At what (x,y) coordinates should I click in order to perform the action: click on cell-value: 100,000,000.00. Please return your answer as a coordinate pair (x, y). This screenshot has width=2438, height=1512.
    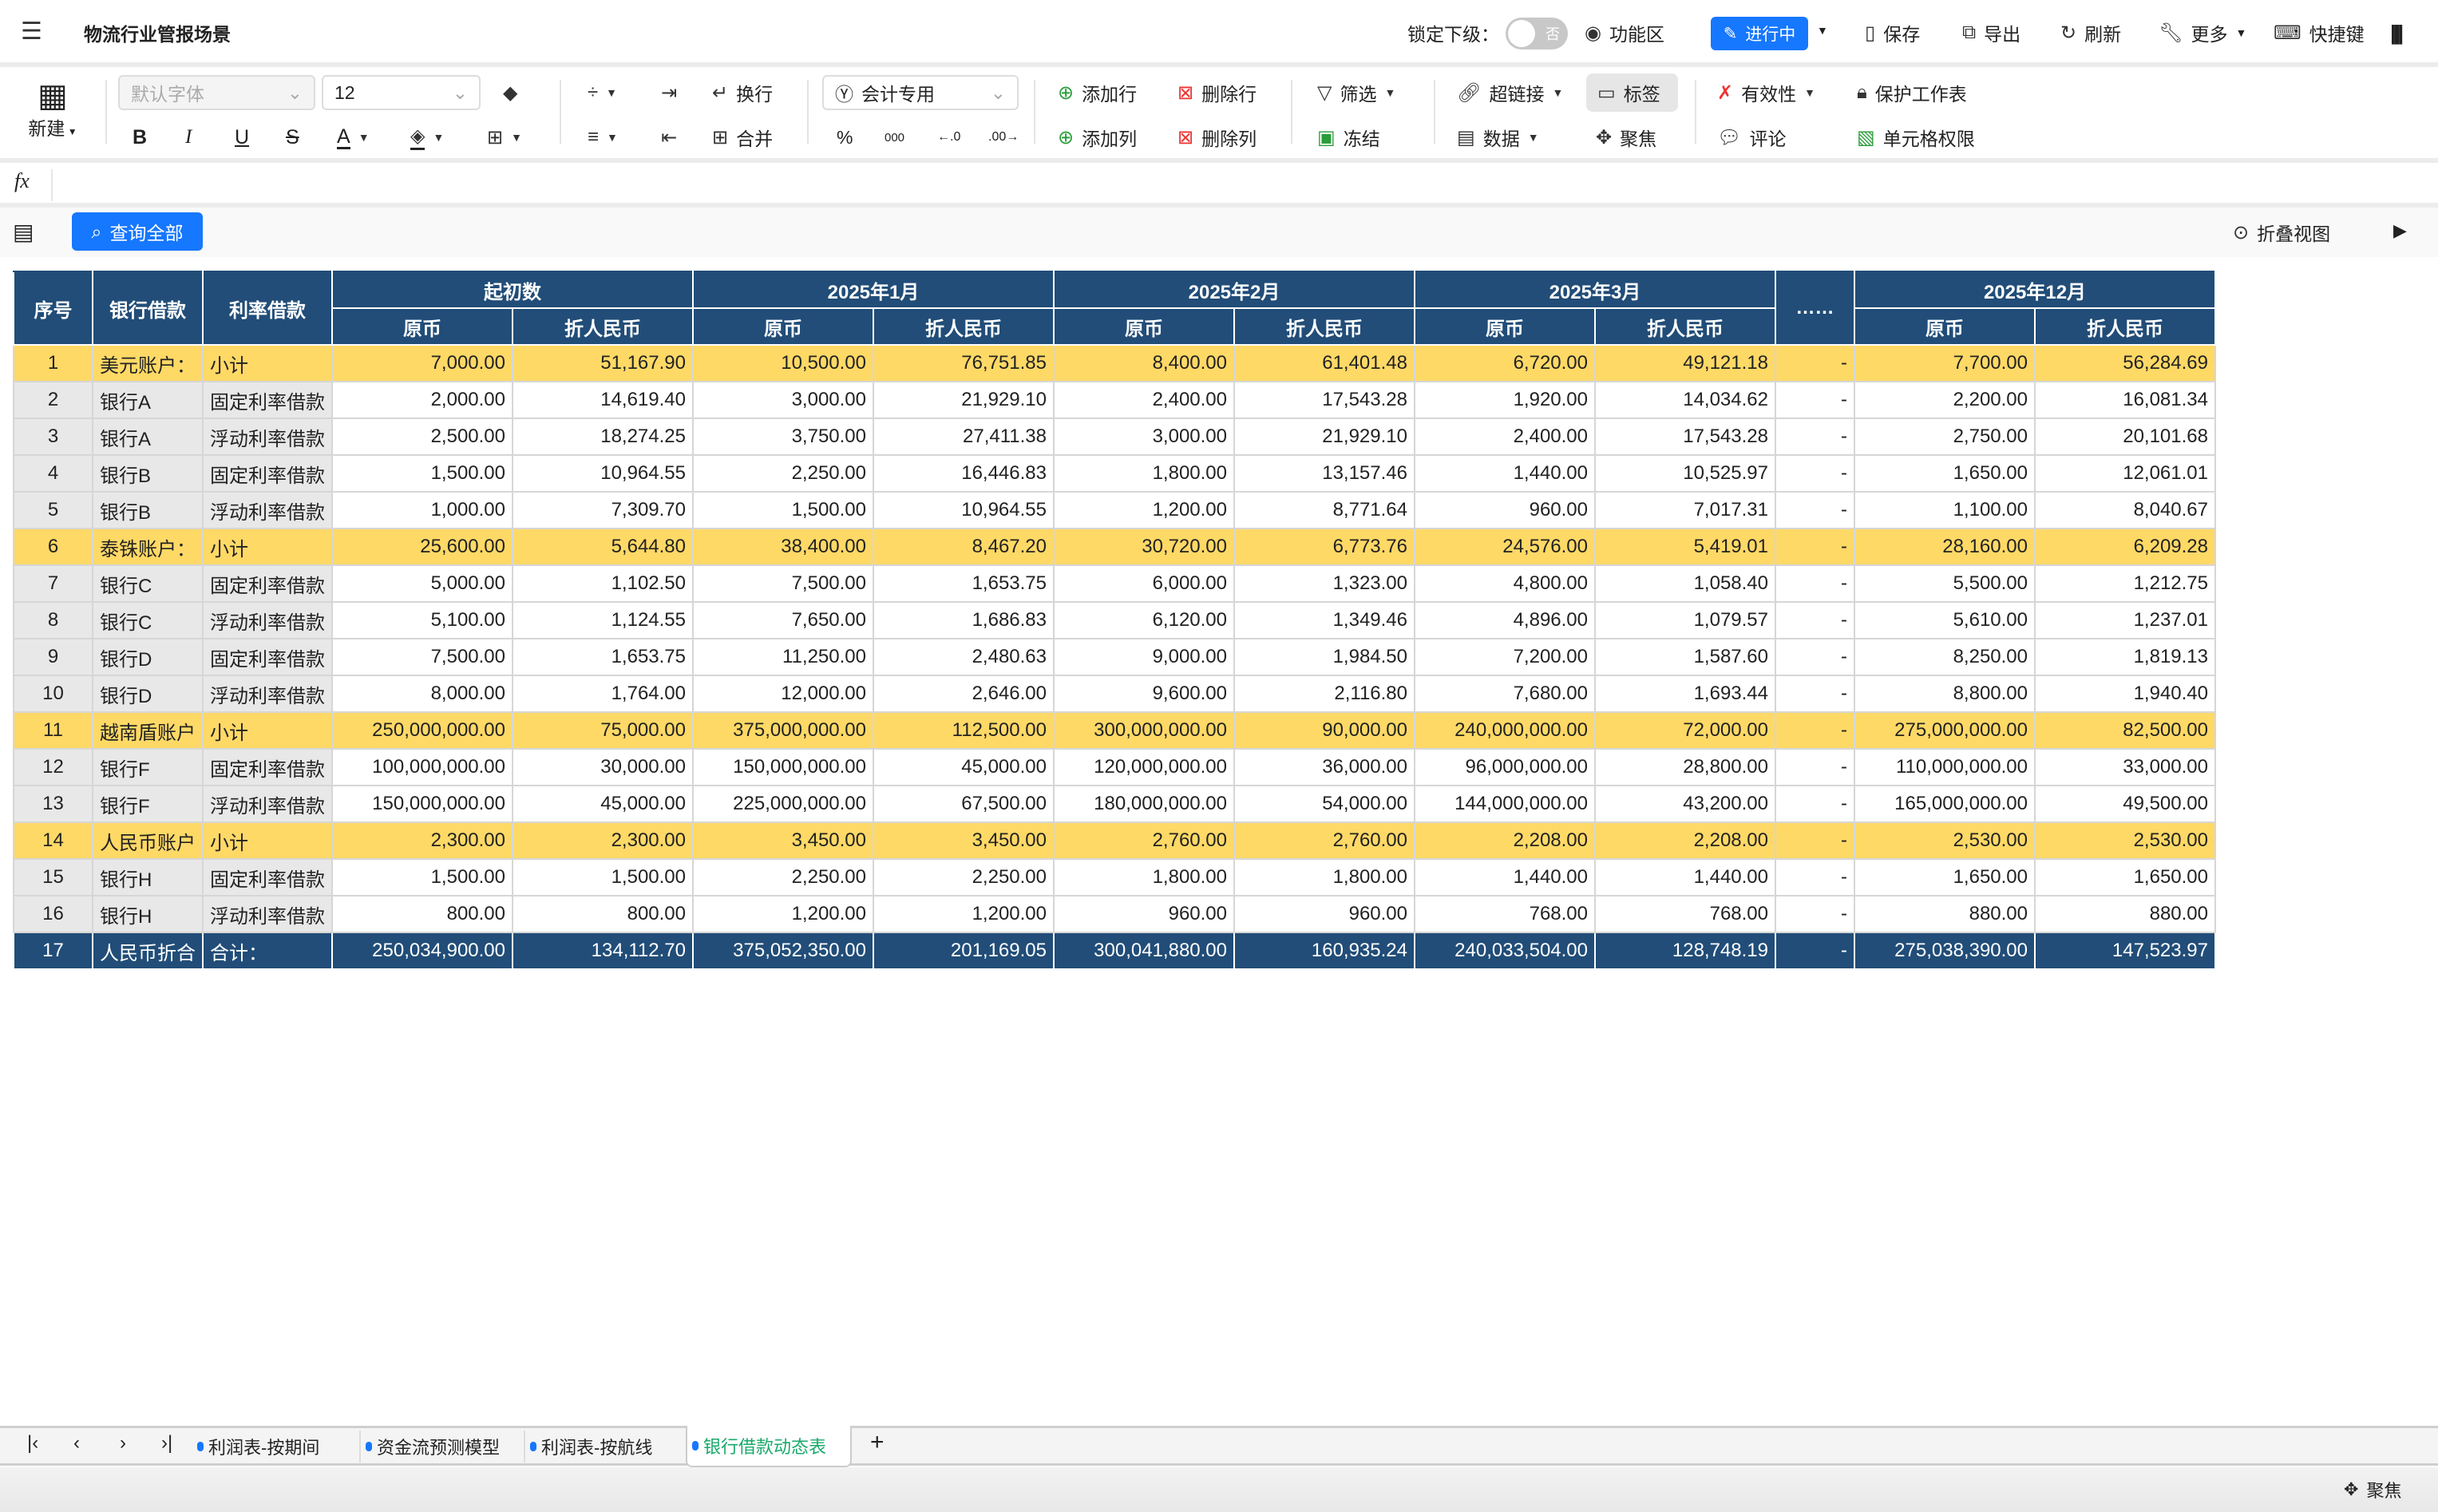
    Looking at the image, I should click on (422, 767).